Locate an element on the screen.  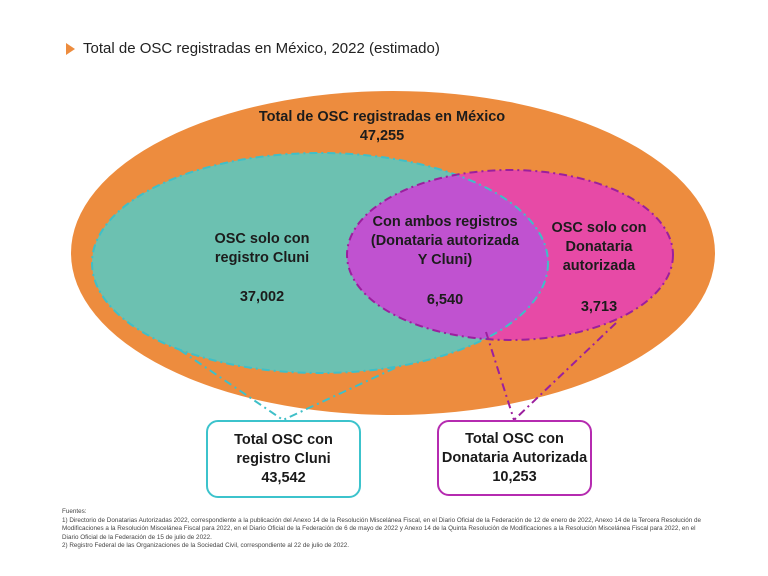
outer-label: Total de OSC registradas en México is located at coordinates (382, 117).